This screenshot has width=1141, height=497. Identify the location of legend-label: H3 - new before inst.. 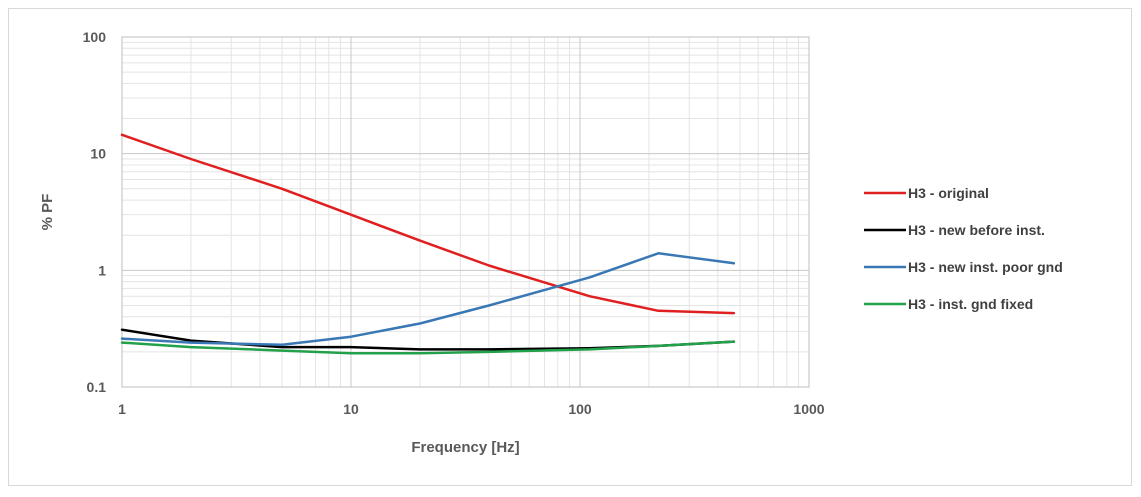
(976, 230).